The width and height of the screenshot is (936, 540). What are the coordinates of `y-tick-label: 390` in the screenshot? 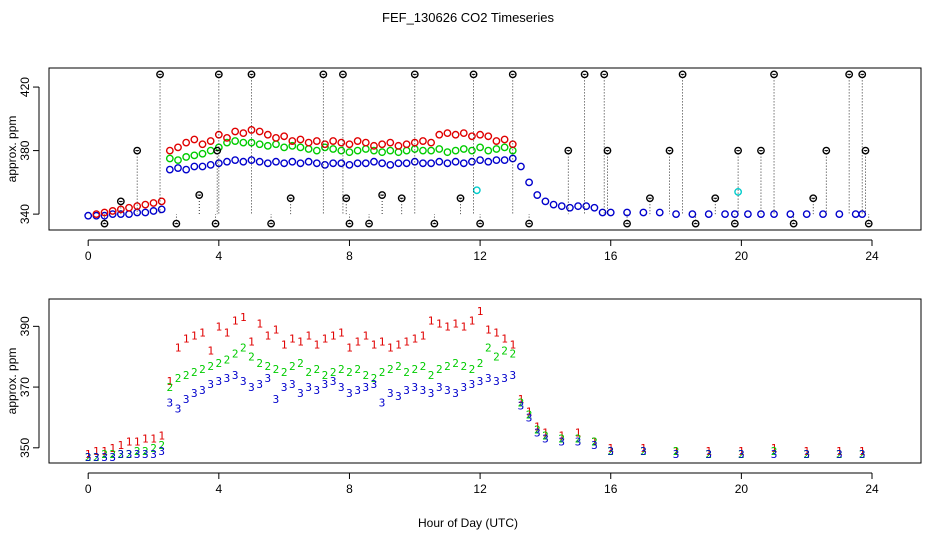 It's located at (25, 326).